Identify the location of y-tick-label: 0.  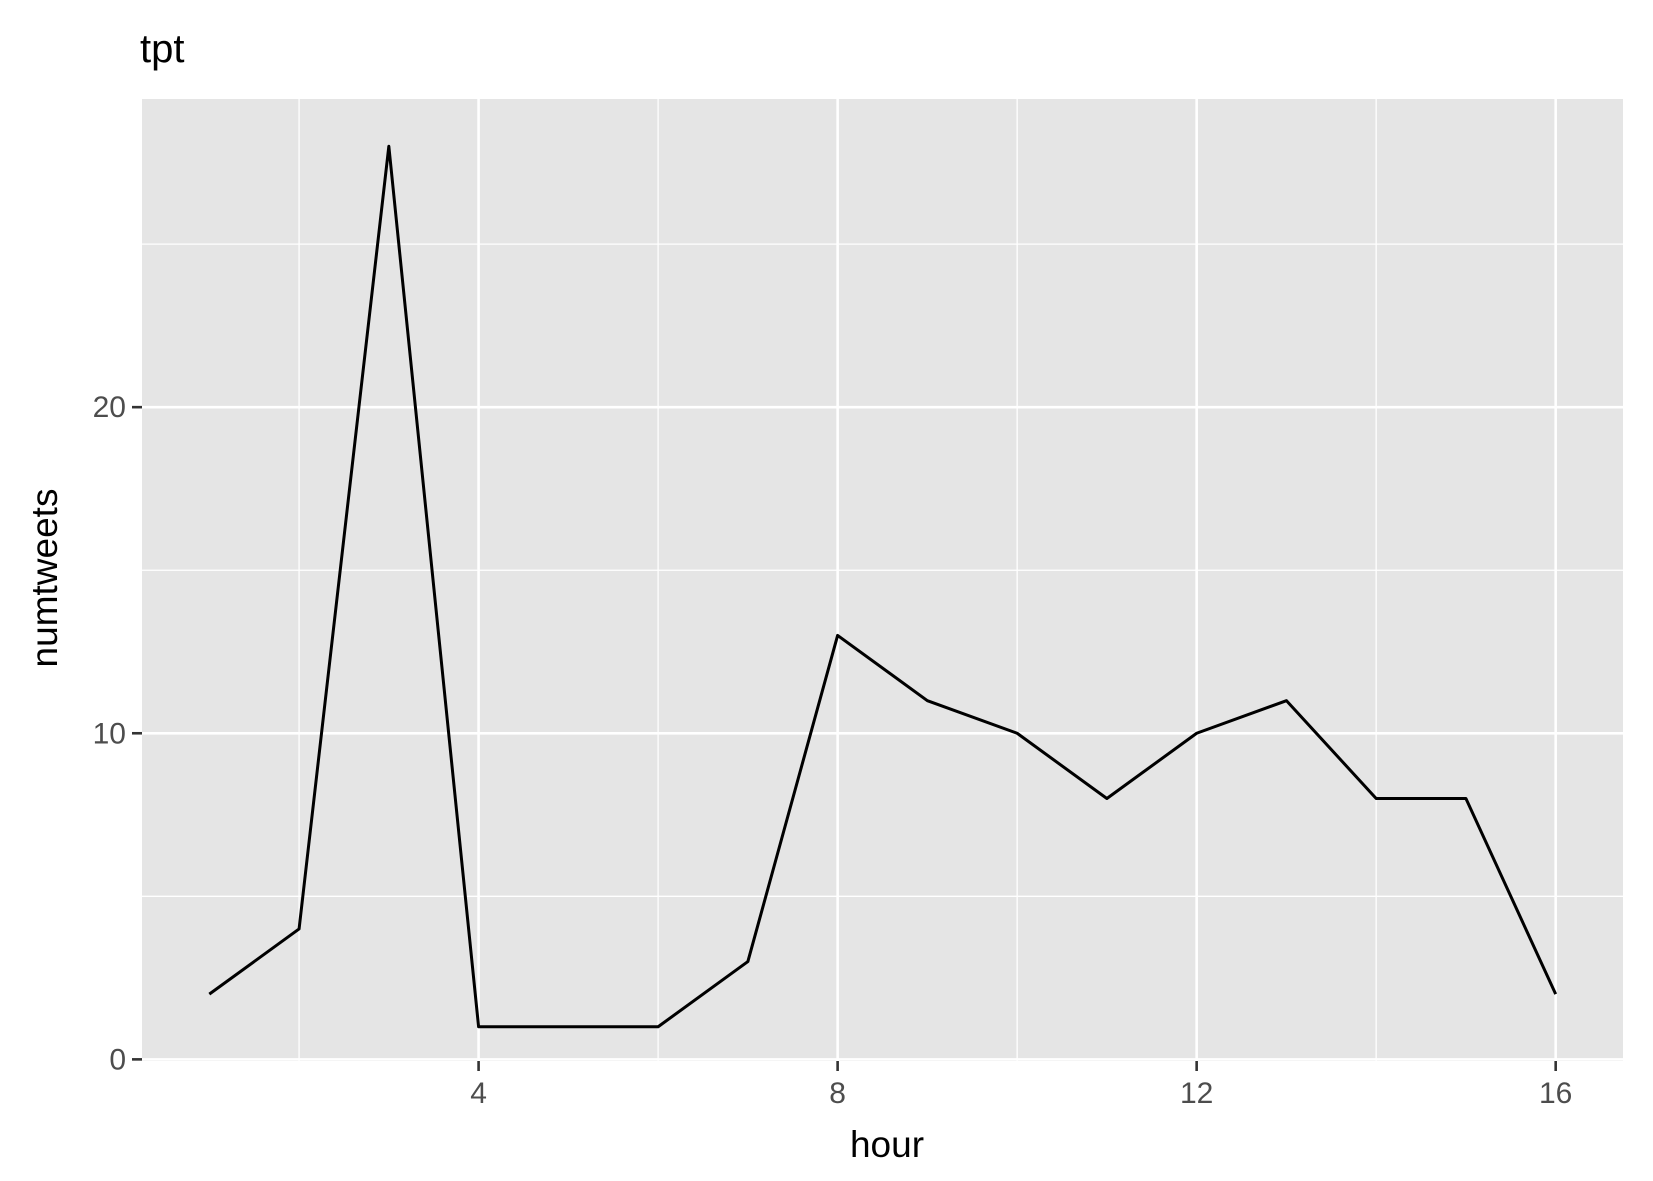
(117, 1059).